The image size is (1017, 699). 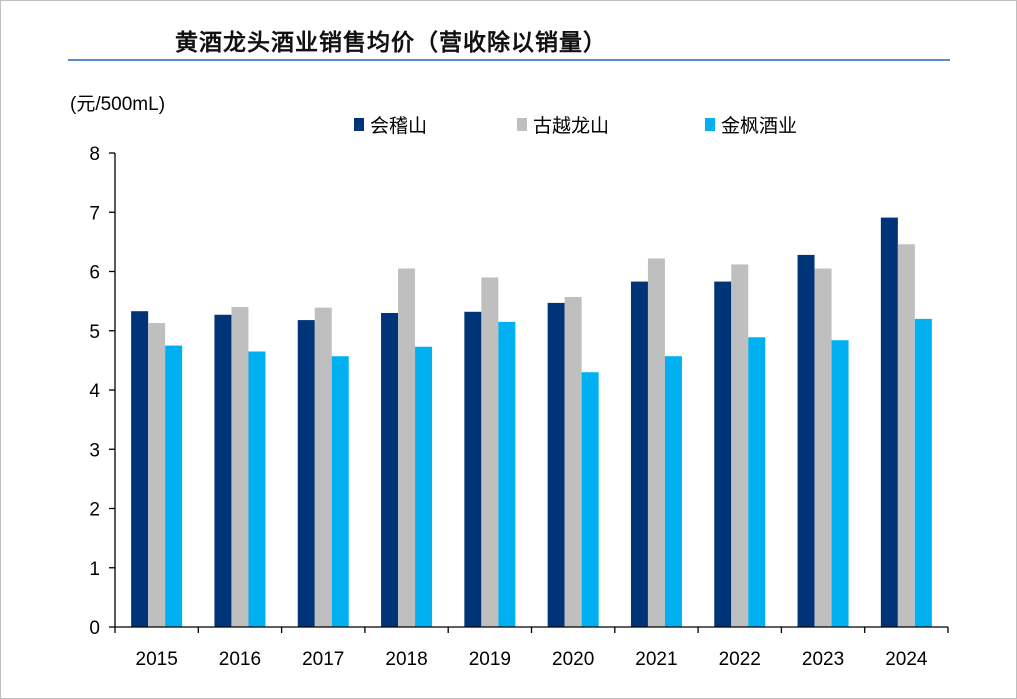 I want to click on y-tick-label: 0, so click(x=94, y=628).